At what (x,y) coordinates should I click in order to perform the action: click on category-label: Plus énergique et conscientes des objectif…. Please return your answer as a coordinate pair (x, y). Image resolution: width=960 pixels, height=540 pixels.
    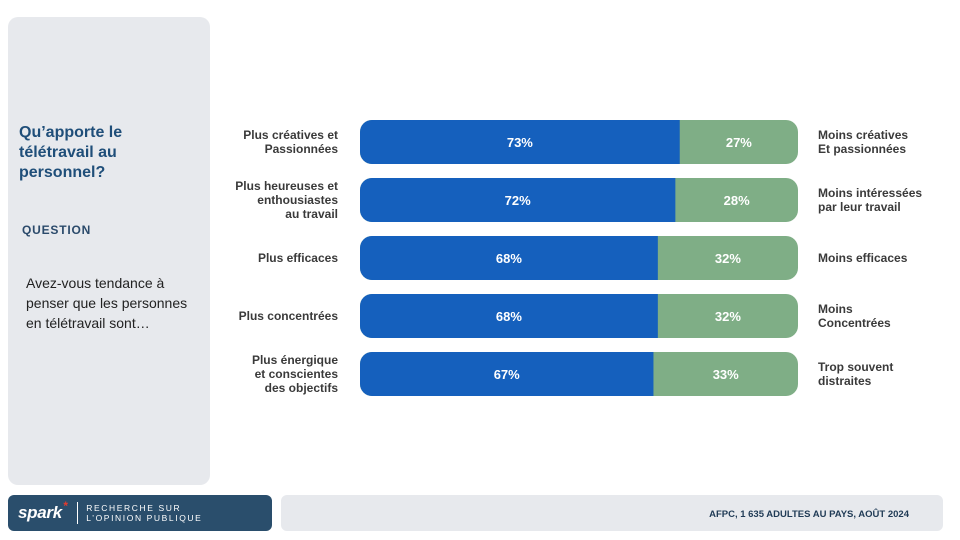
    Looking at the image, I should click on (295, 374).